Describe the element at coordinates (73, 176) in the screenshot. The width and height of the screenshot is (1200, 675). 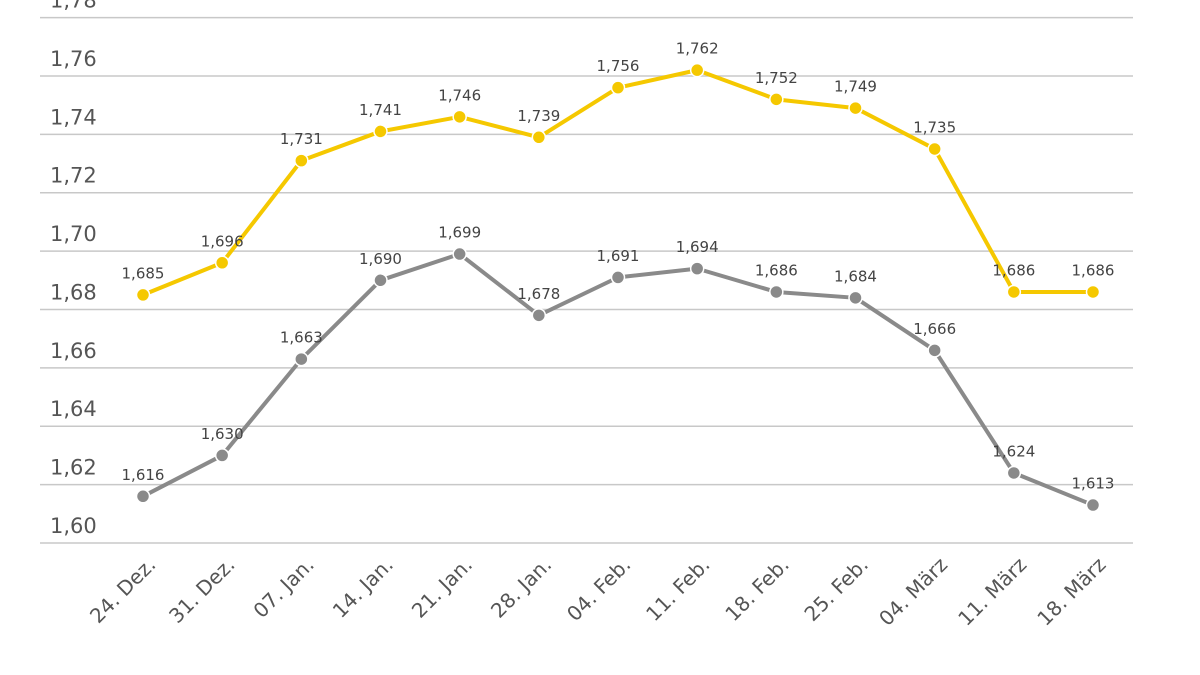
I see `y-tick-label: 1,72` at that location.